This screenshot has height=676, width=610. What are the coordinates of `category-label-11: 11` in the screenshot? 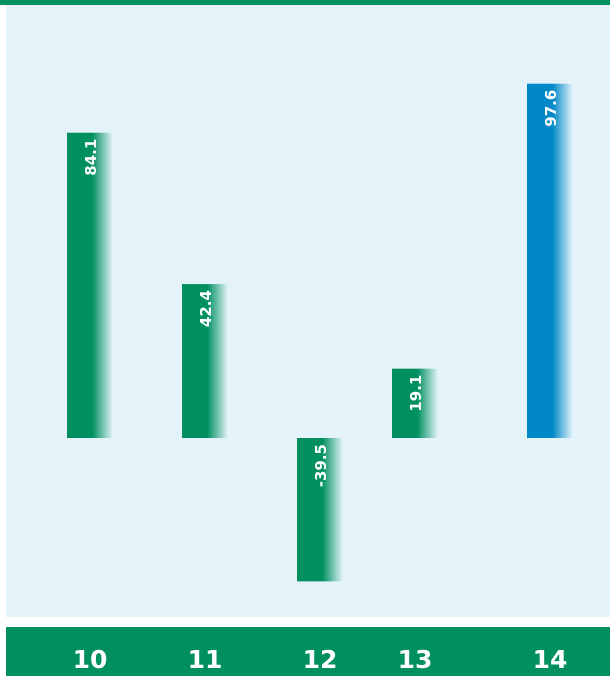 It's located at (205, 659).